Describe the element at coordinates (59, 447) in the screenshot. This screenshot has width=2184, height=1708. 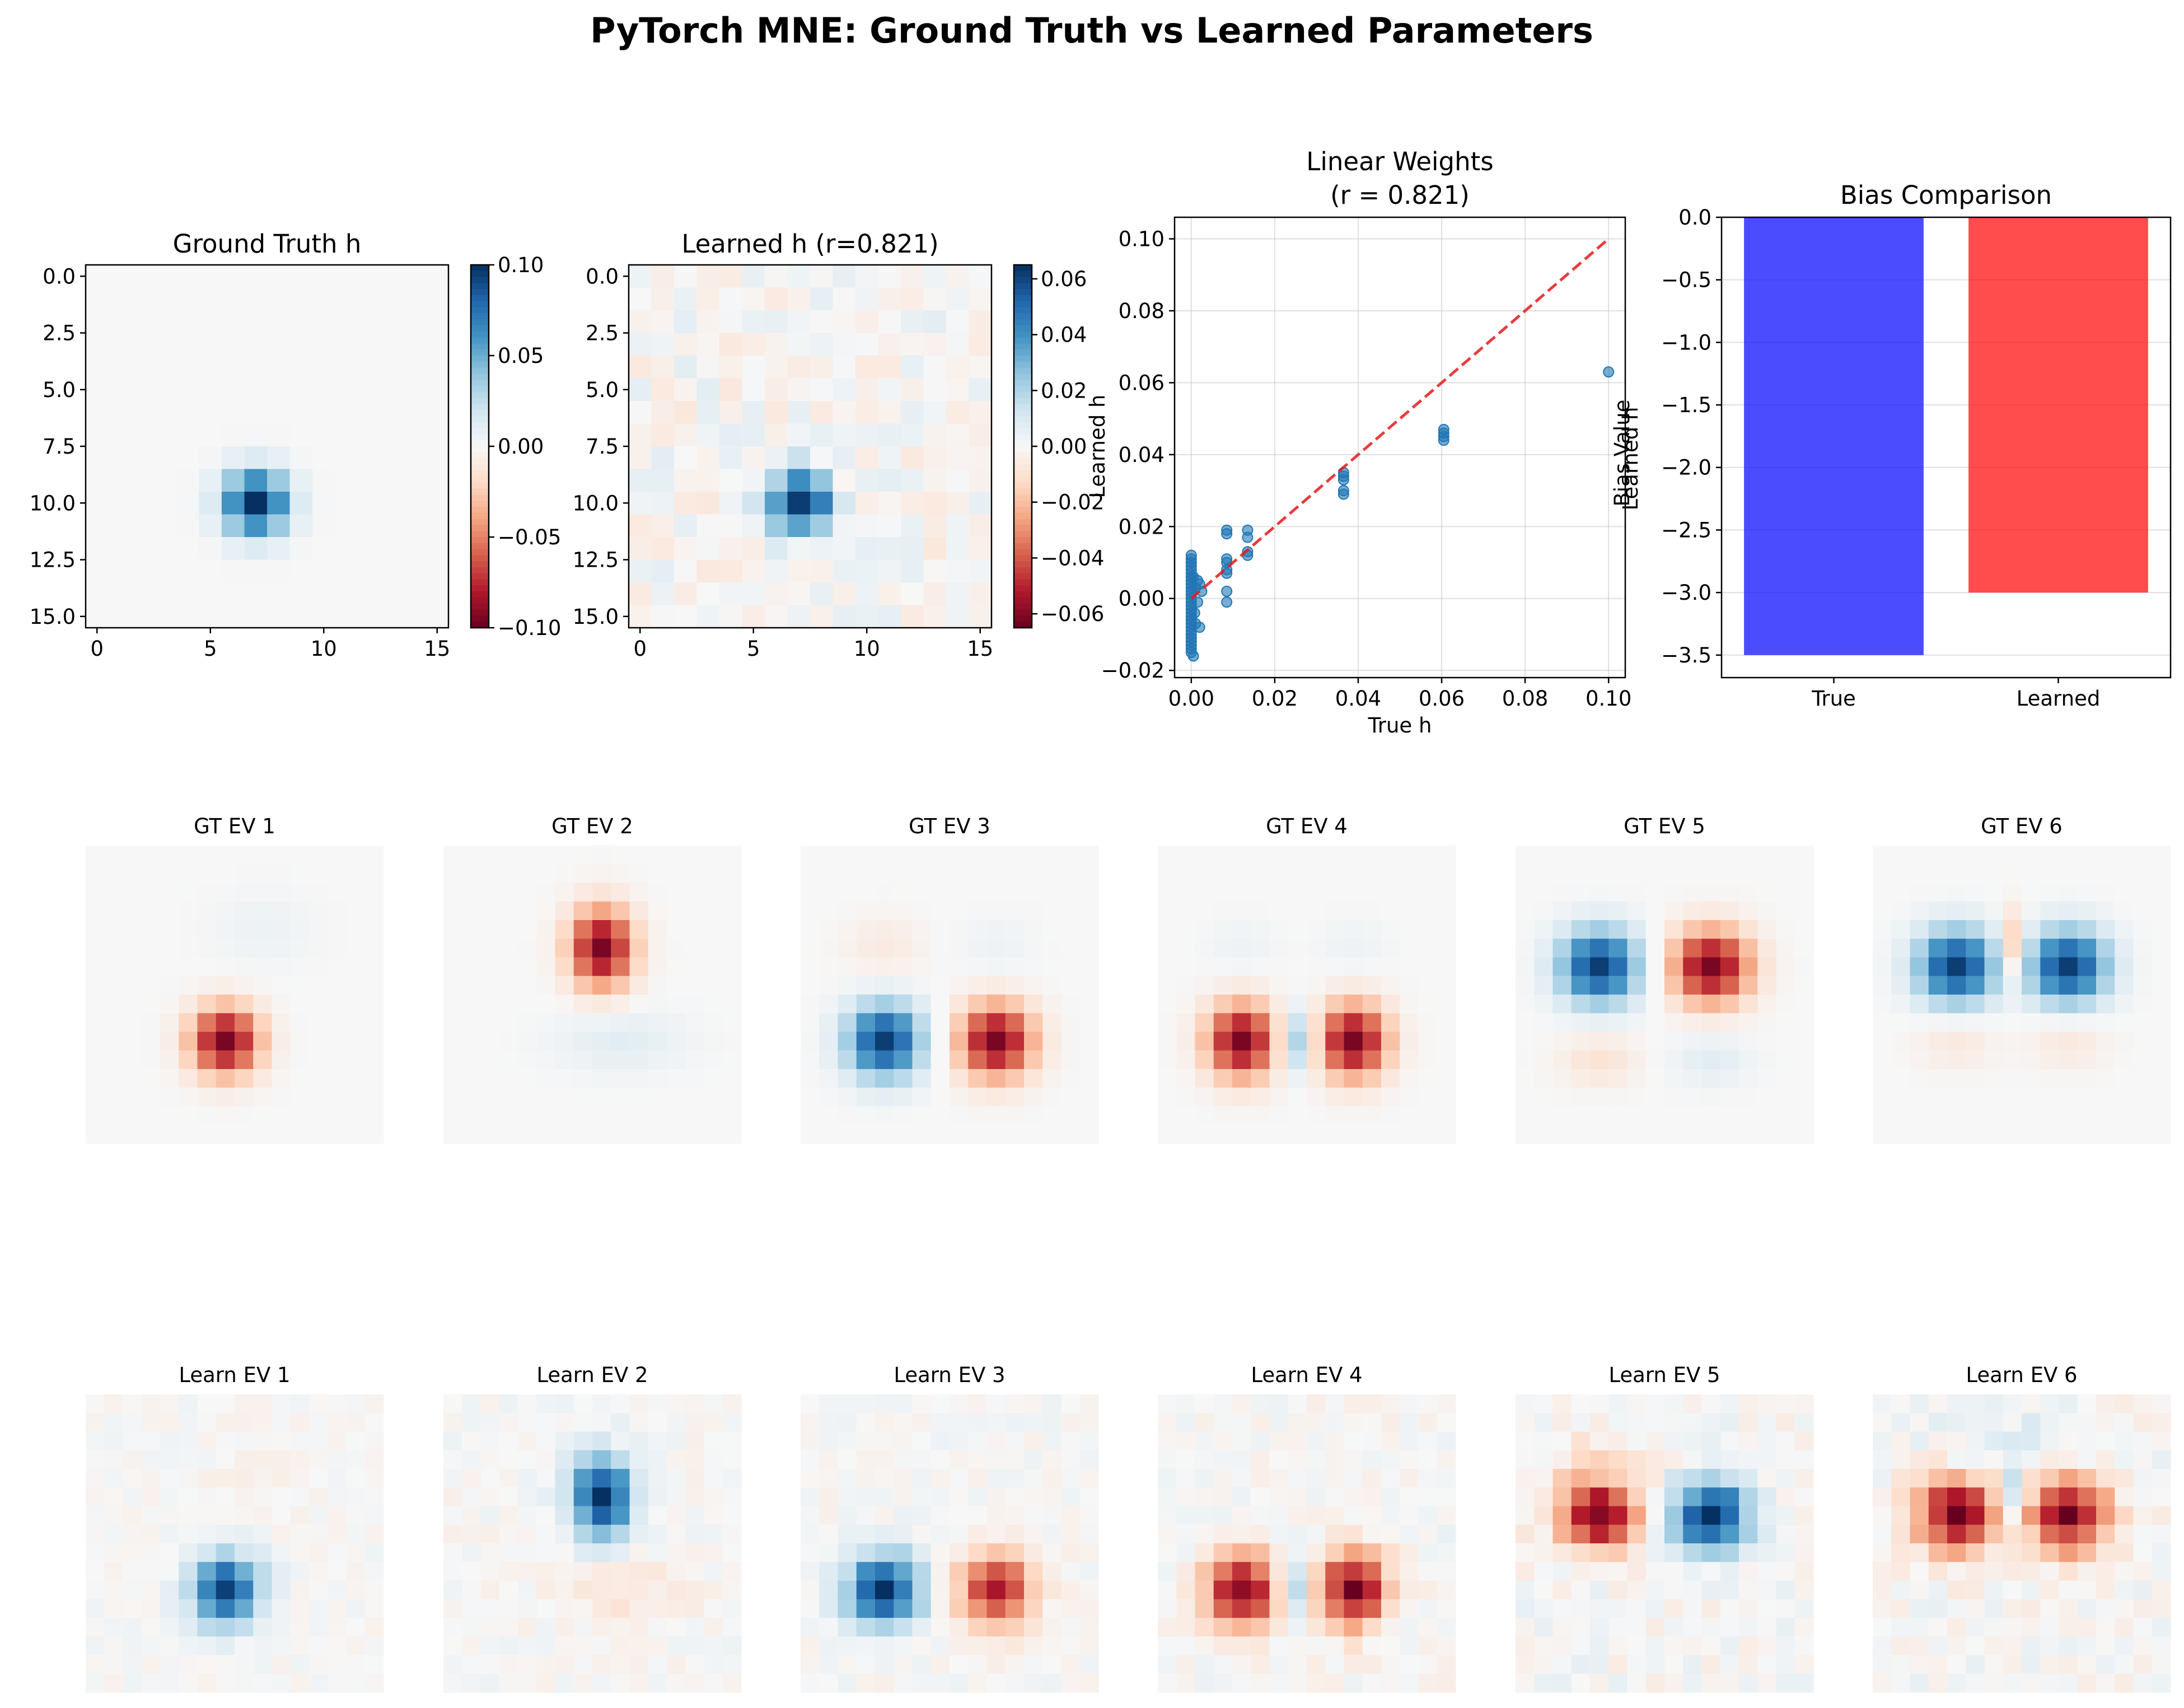
I see `y-tick-label: 7.5` at that location.